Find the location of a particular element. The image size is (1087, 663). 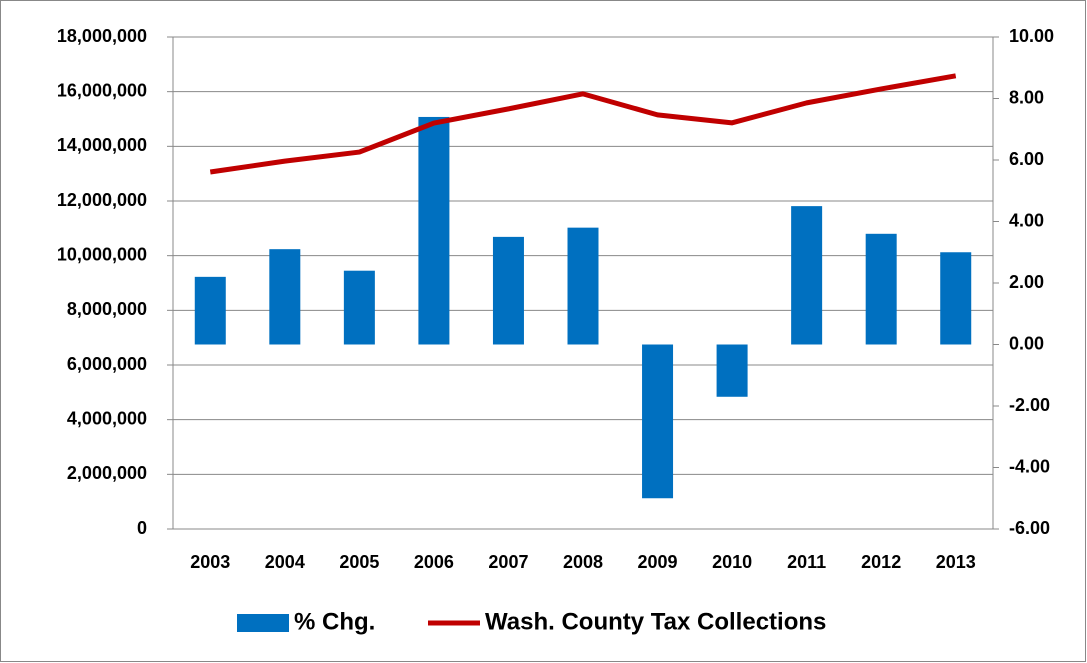

y2-tick-label: -2.00 is located at coordinates (1029, 405).